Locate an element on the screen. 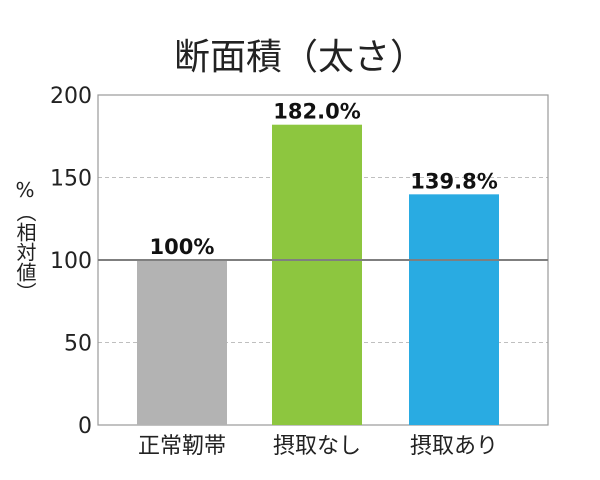  y-tick-label: 50 is located at coordinates (78, 344).